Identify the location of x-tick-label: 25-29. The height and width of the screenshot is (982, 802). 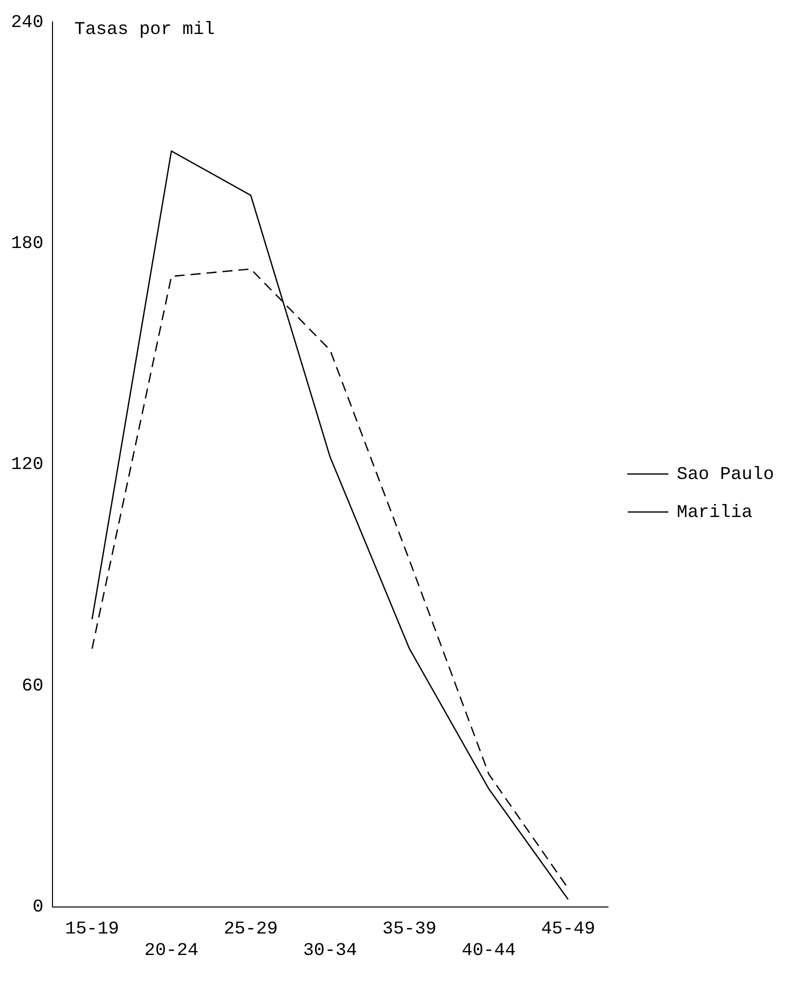
(251, 929).